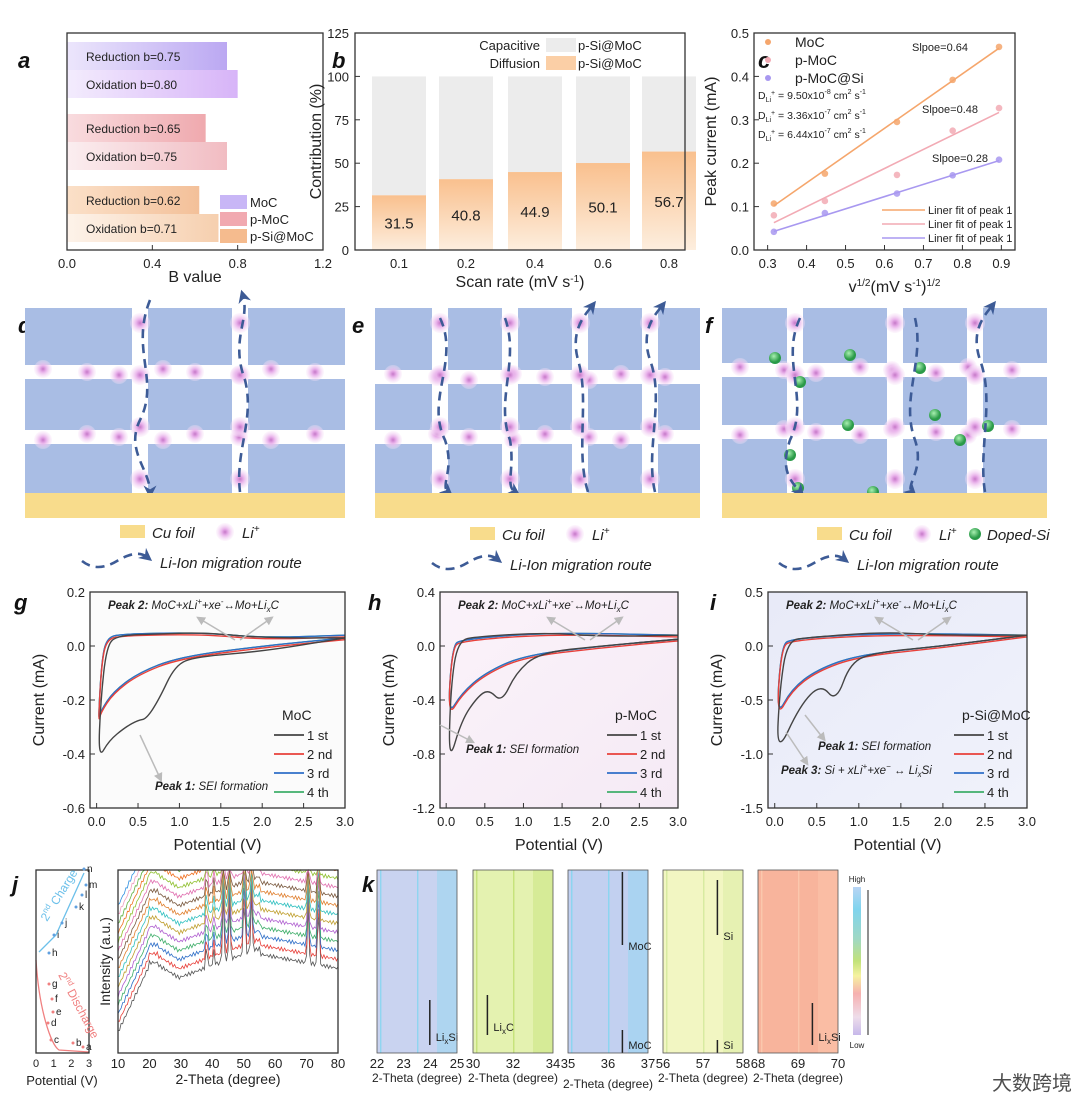 The image size is (1080, 1097). I want to click on x-tick-label: 3.0, so click(678, 821).